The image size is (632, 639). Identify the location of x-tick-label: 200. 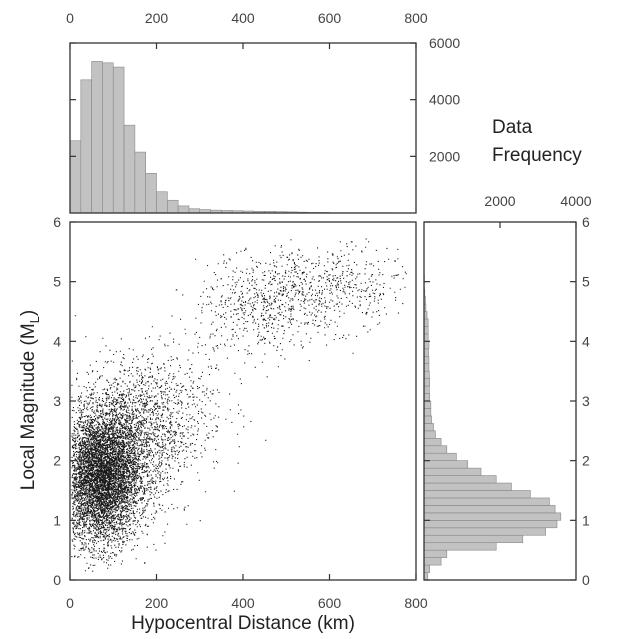
(157, 603).